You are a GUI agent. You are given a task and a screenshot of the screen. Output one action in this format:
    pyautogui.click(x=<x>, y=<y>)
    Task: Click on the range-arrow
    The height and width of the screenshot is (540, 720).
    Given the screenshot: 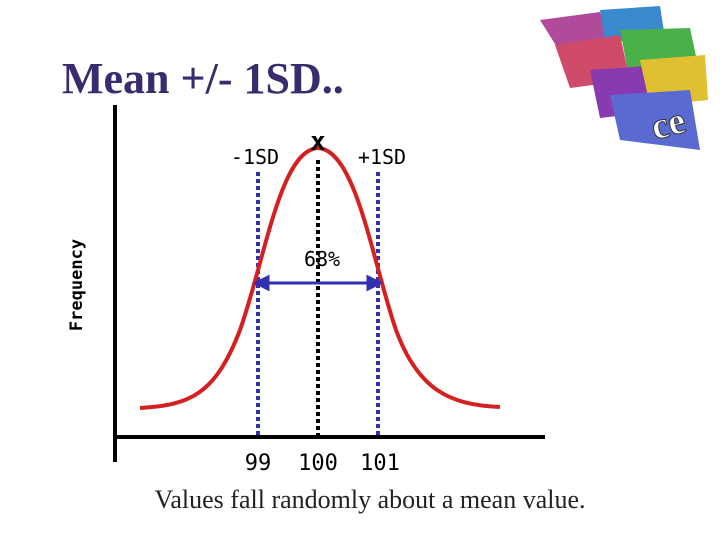 What is the action you would take?
    pyautogui.click(x=318, y=283)
    